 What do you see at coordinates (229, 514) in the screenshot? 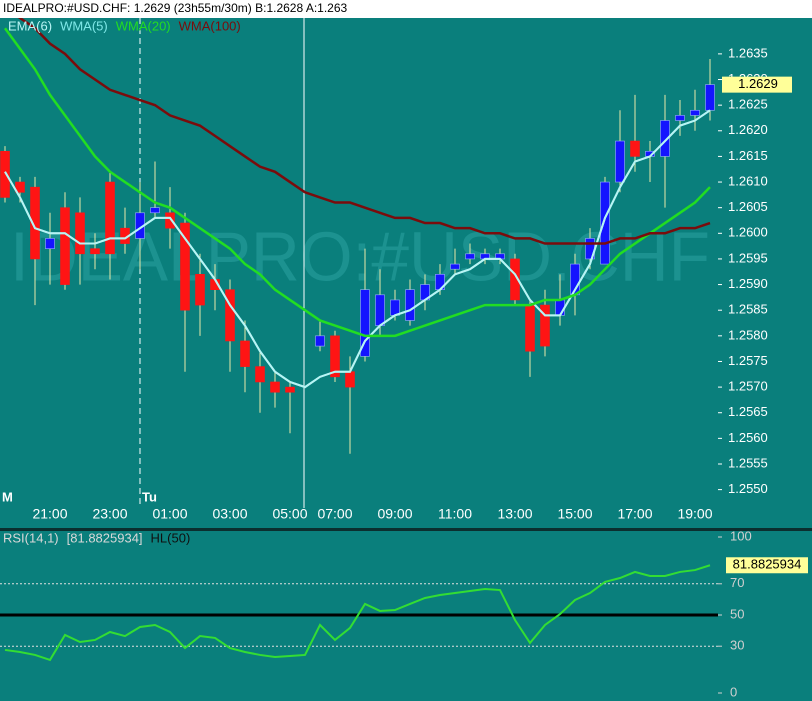
I see `x-tick-label: 03:00` at bounding box center [229, 514].